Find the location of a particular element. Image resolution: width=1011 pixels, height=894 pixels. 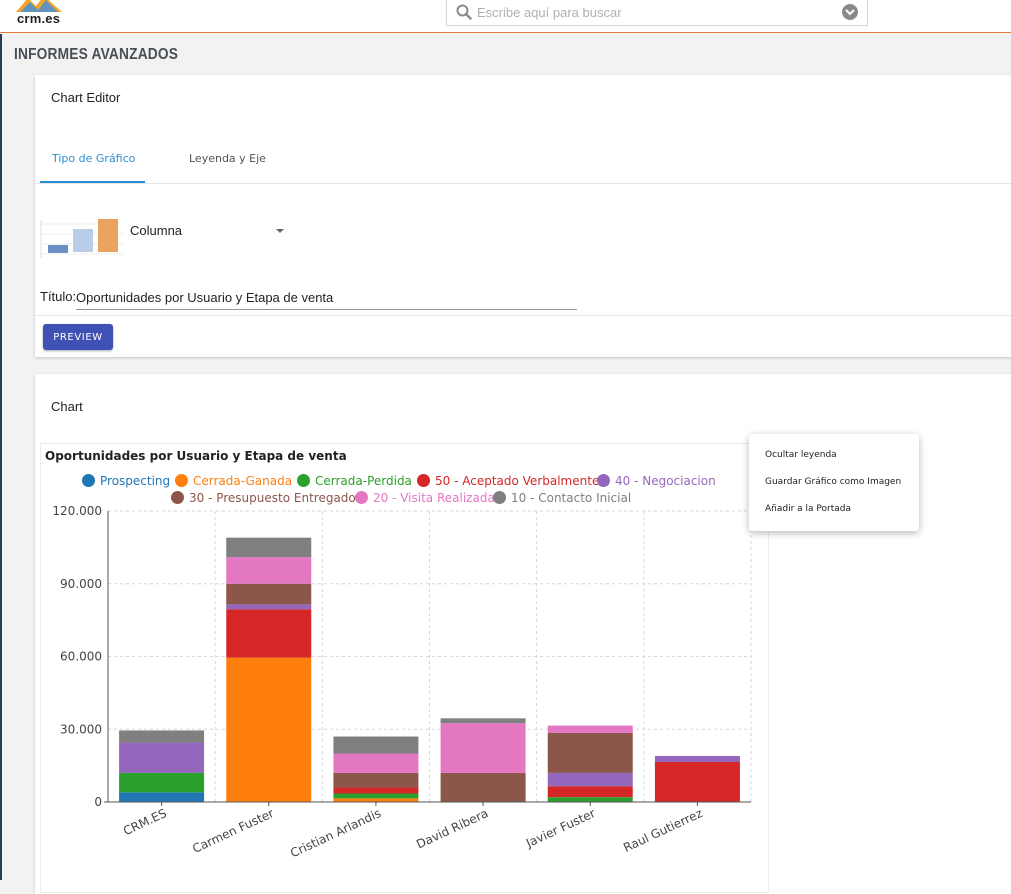

x-tick-label: Carmen Fuster is located at coordinates (233, 831).